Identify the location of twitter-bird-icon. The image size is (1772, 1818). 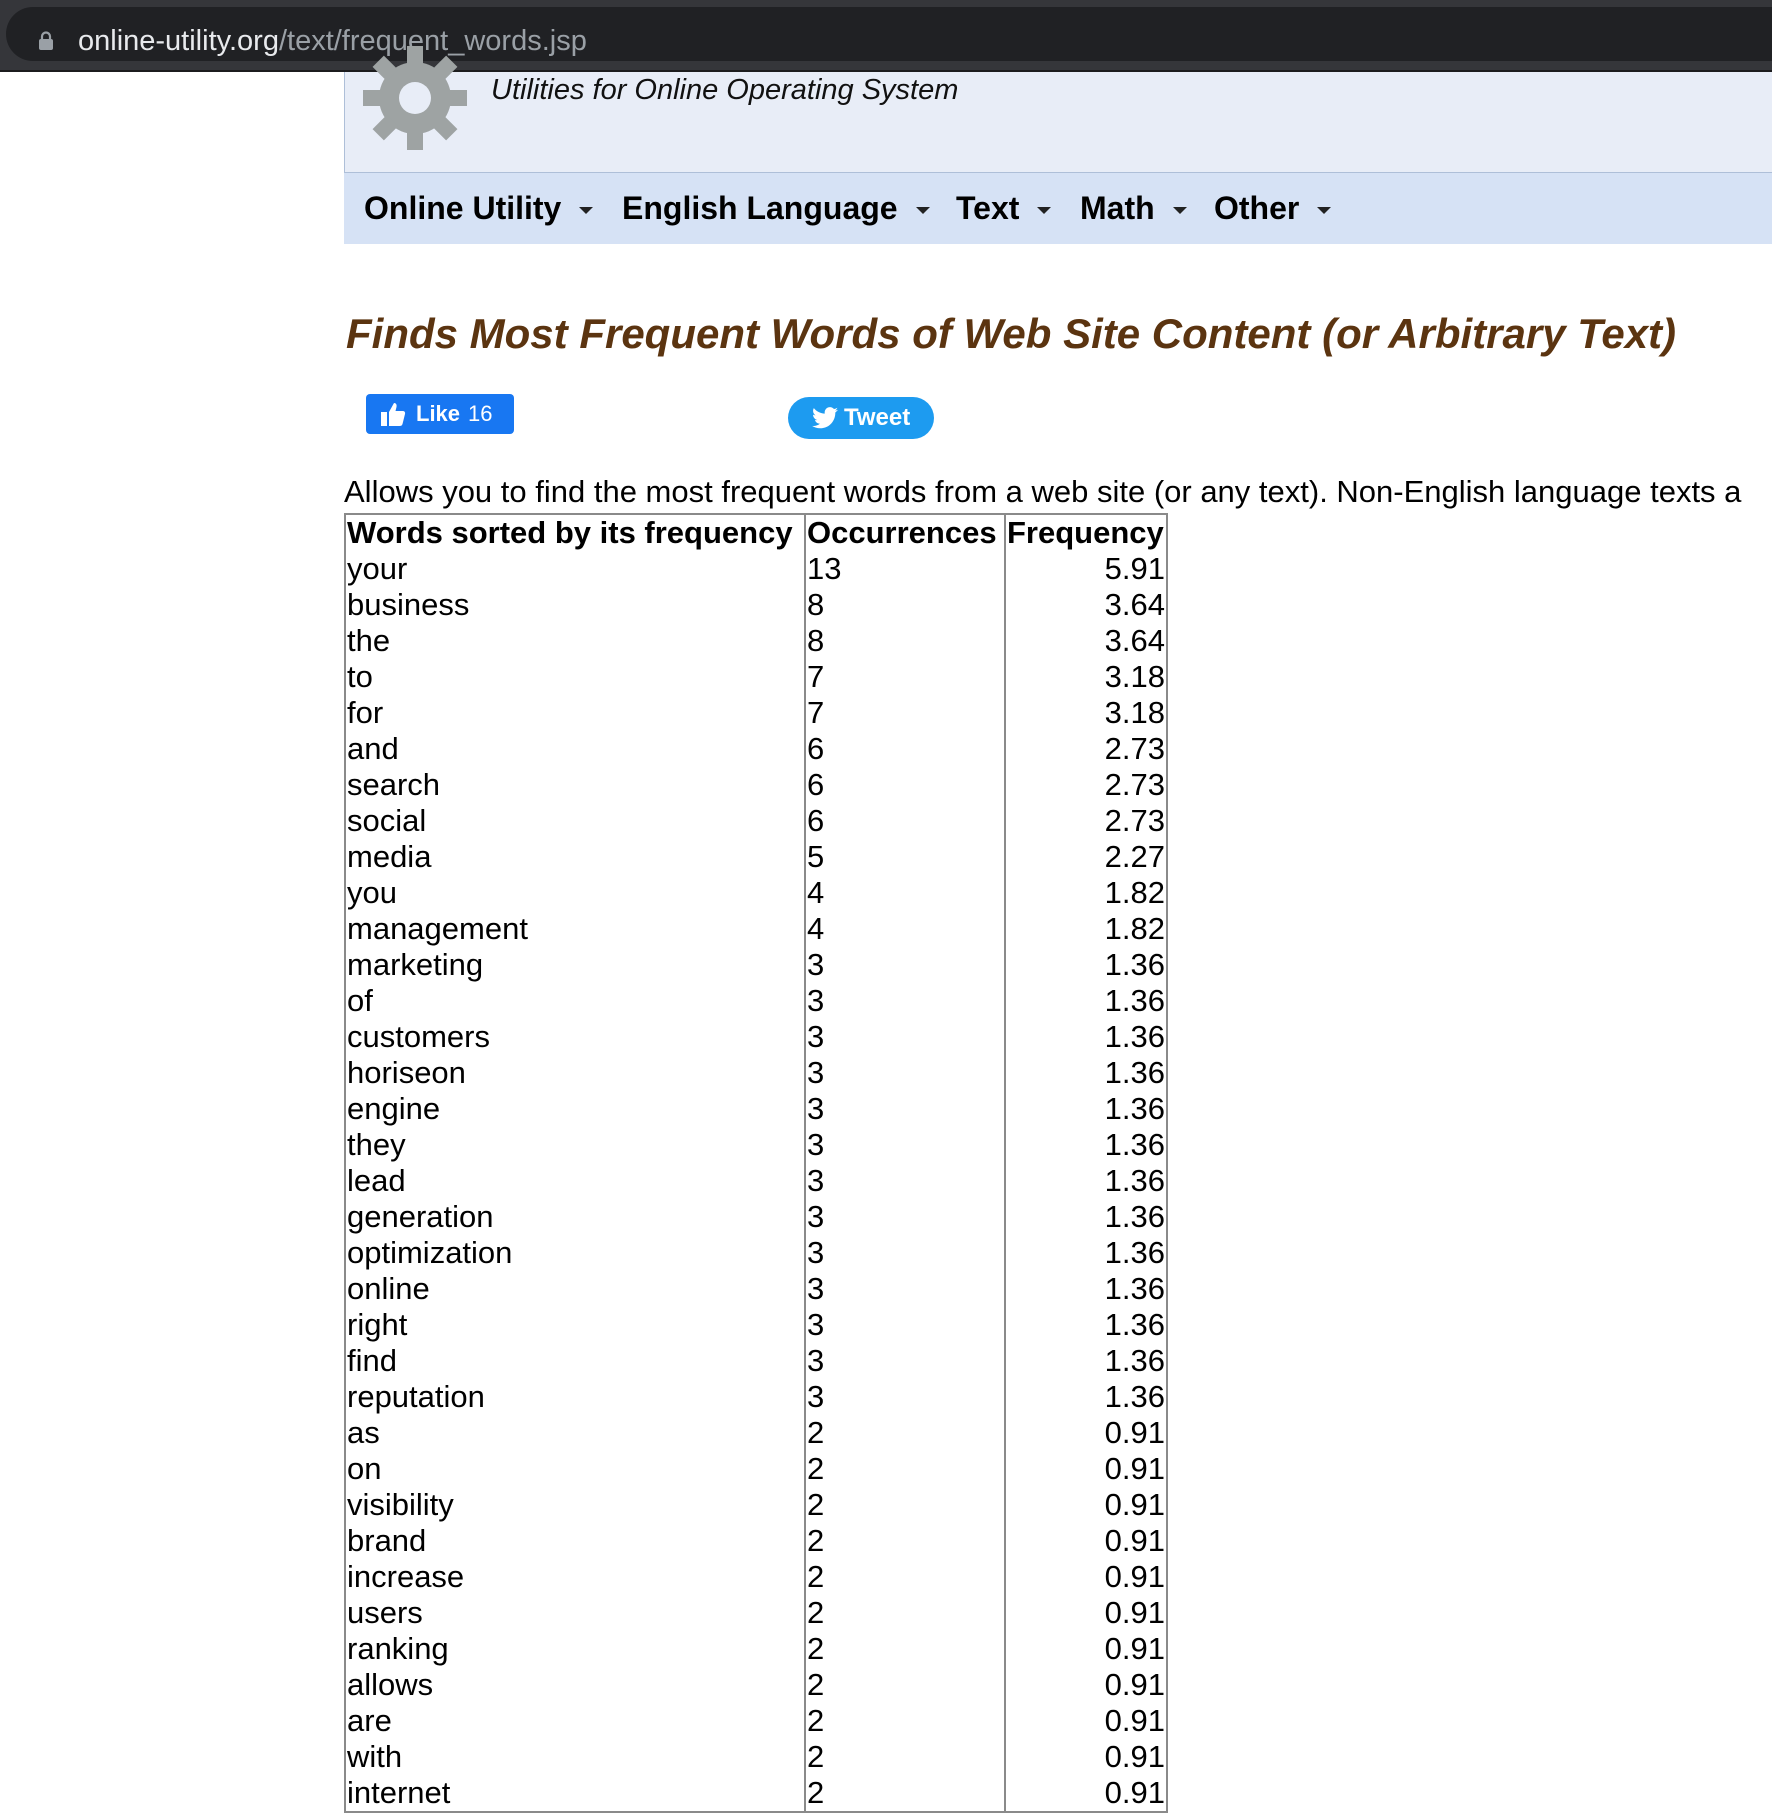
(825, 418).